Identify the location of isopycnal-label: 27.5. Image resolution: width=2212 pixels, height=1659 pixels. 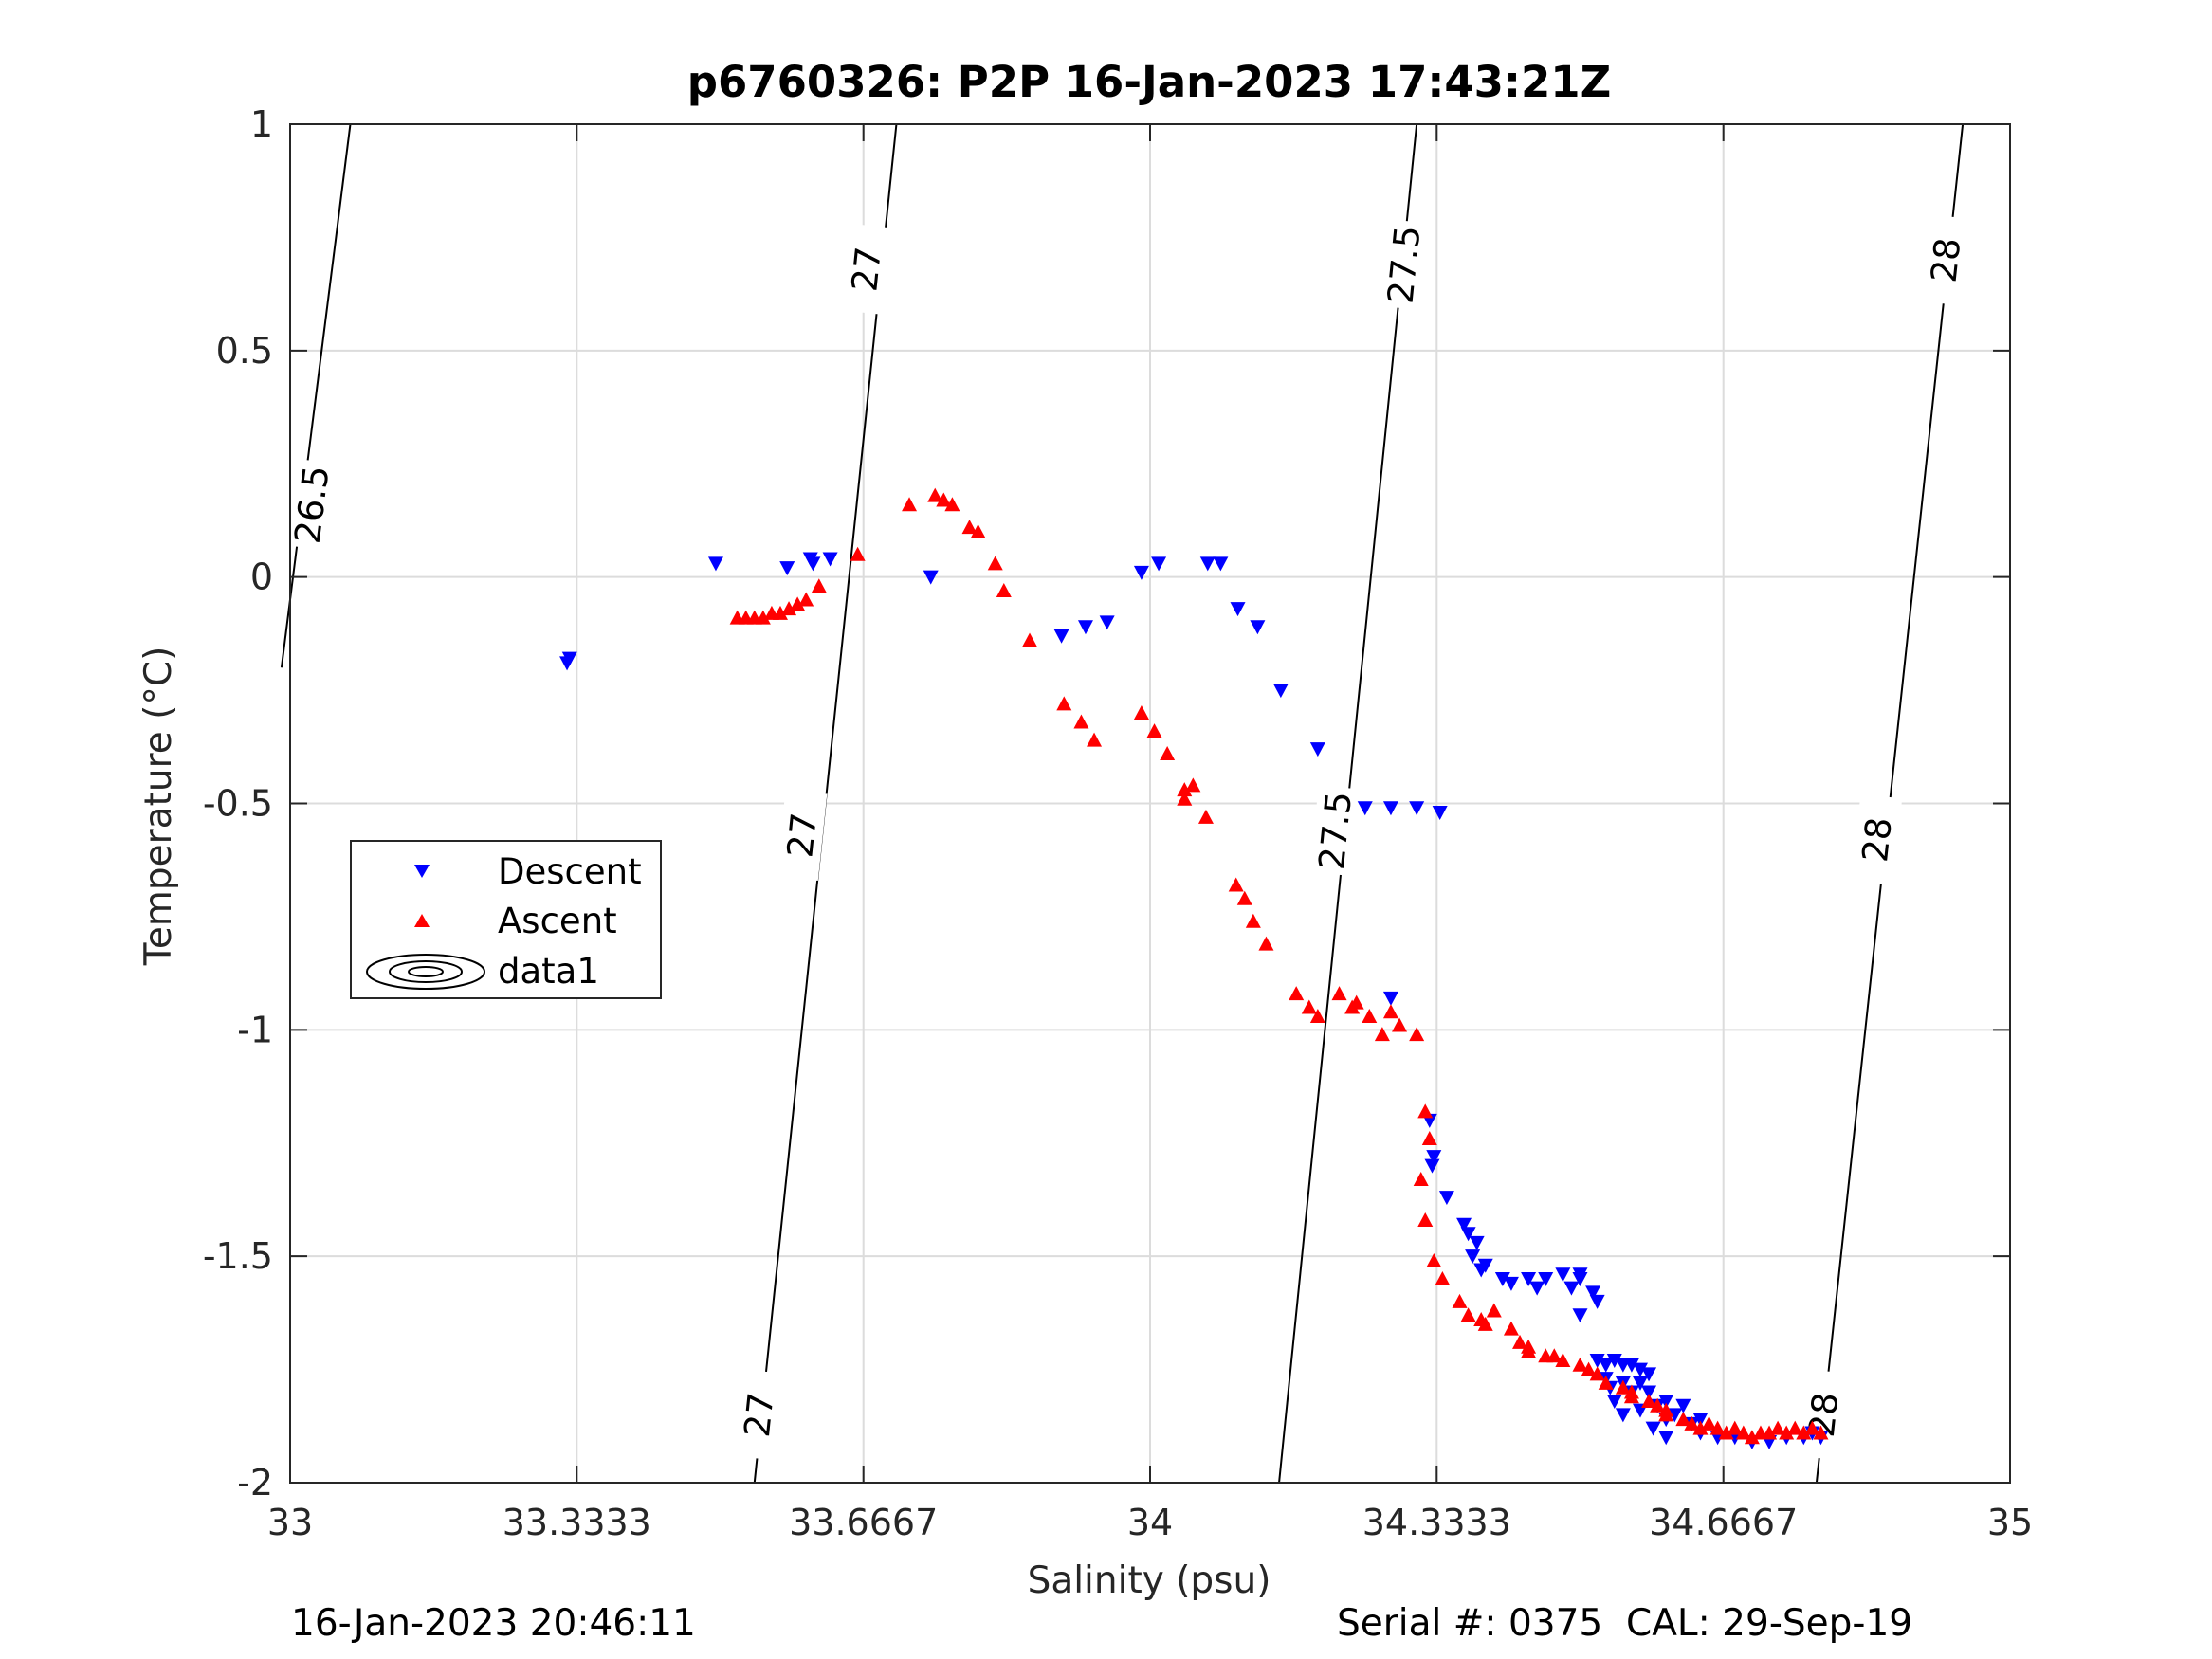
(1404, 265).